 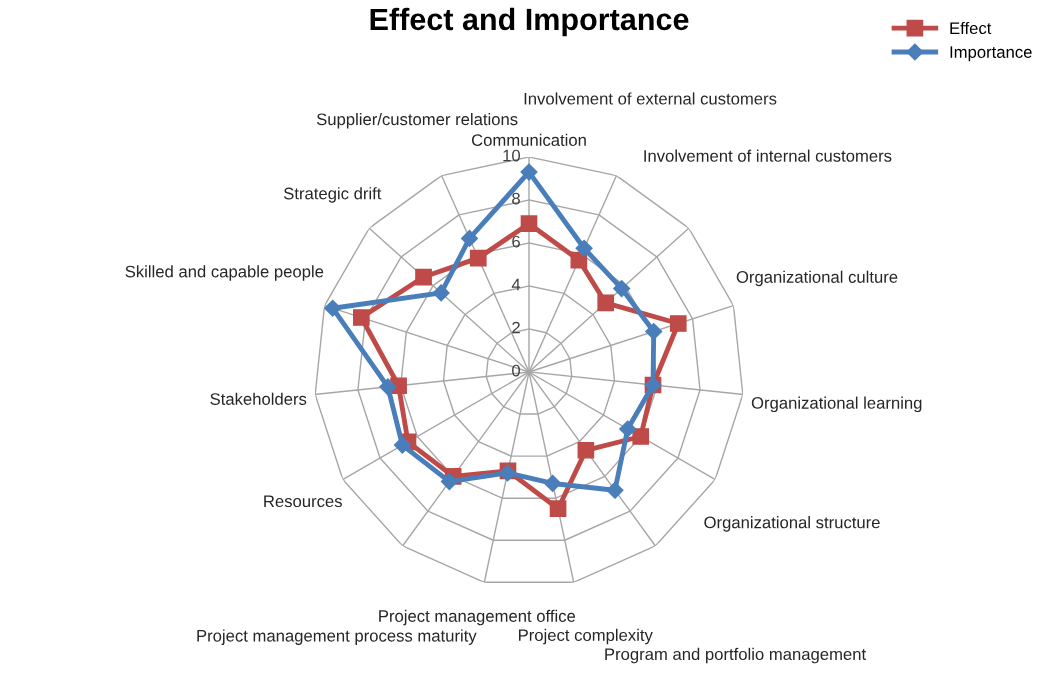 What do you see at coordinates (516, 241) in the screenshot?
I see `y-tick-label: 6` at bounding box center [516, 241].